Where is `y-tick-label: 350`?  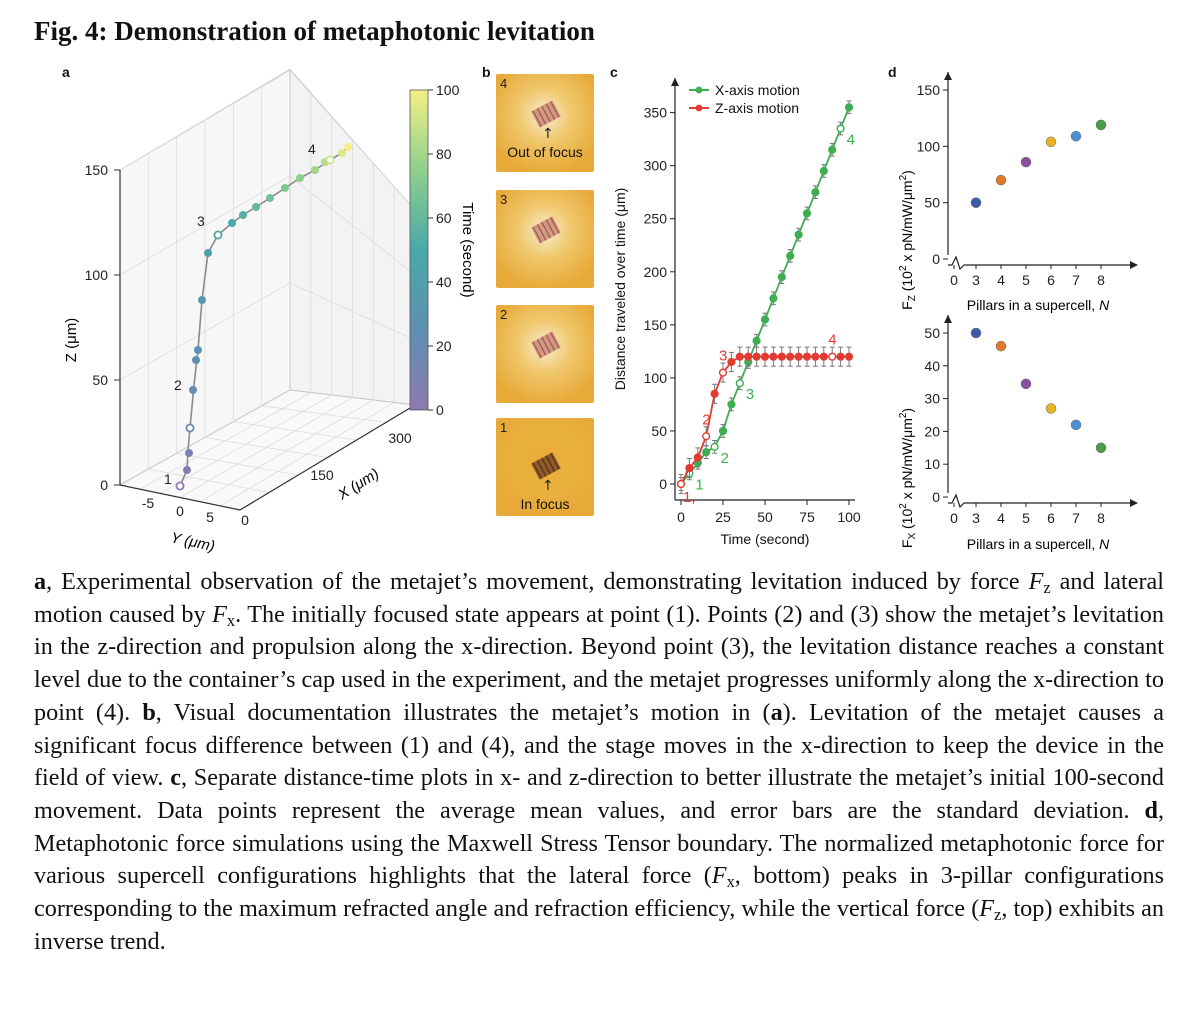 y-tick-label: 350 is located at coordinates (656, 113).